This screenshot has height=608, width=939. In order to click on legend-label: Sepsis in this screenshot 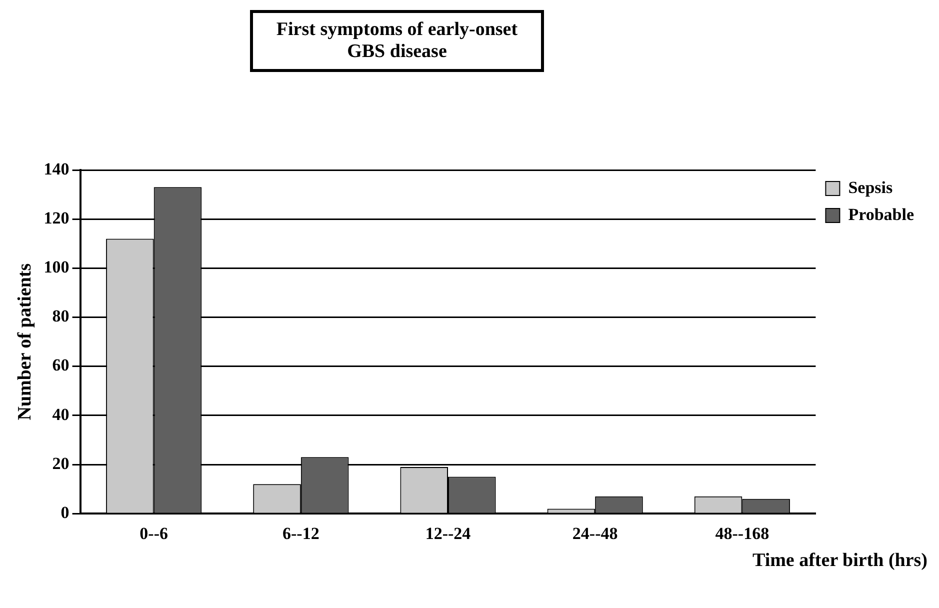, I will do `click(870, 187)`.